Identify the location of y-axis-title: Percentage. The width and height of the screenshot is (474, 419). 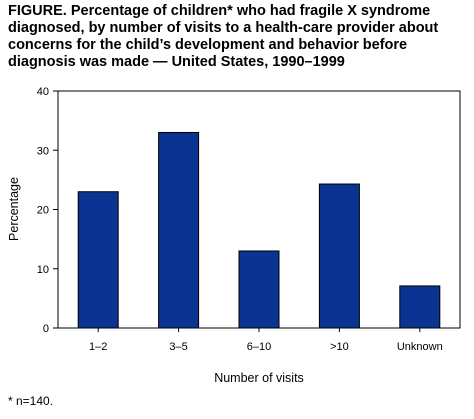
(14, 209).